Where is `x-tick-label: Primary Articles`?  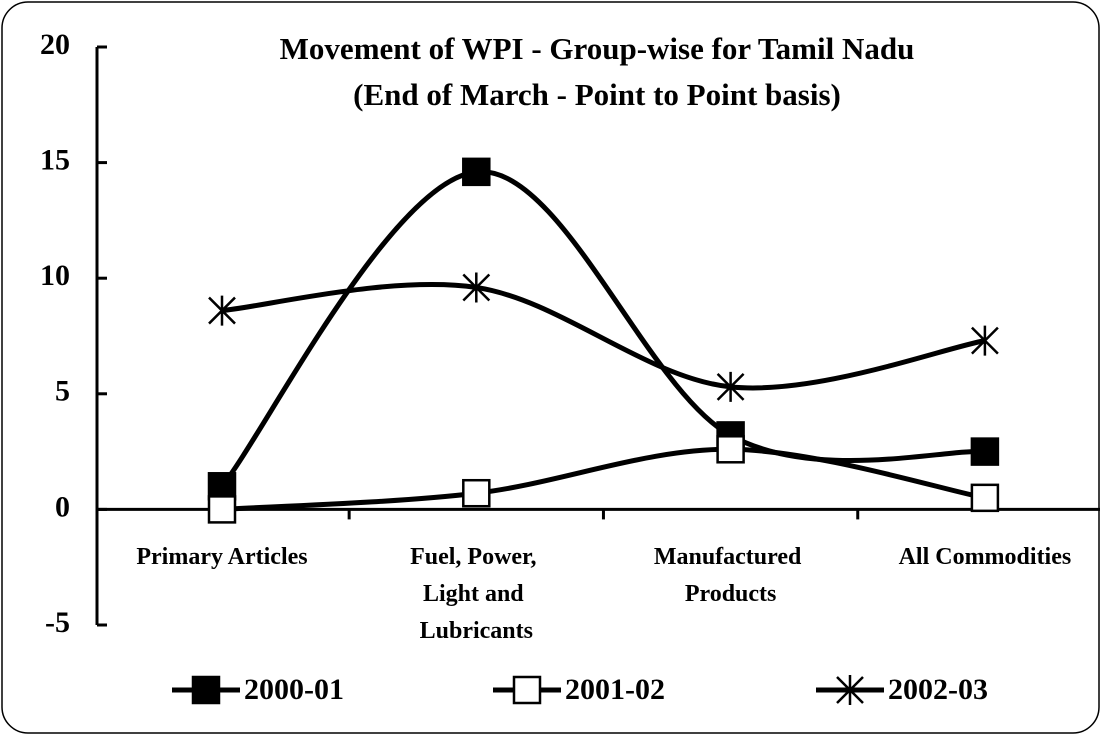
x-tick-label: Primary Articles is located at coordinates (221, 557).